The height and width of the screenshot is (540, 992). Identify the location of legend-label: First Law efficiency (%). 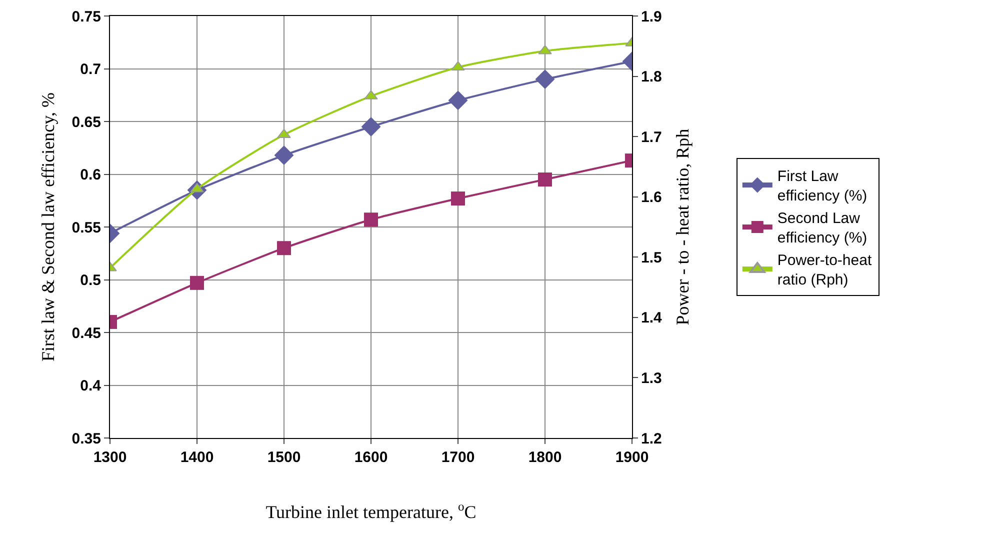
(822, 186).